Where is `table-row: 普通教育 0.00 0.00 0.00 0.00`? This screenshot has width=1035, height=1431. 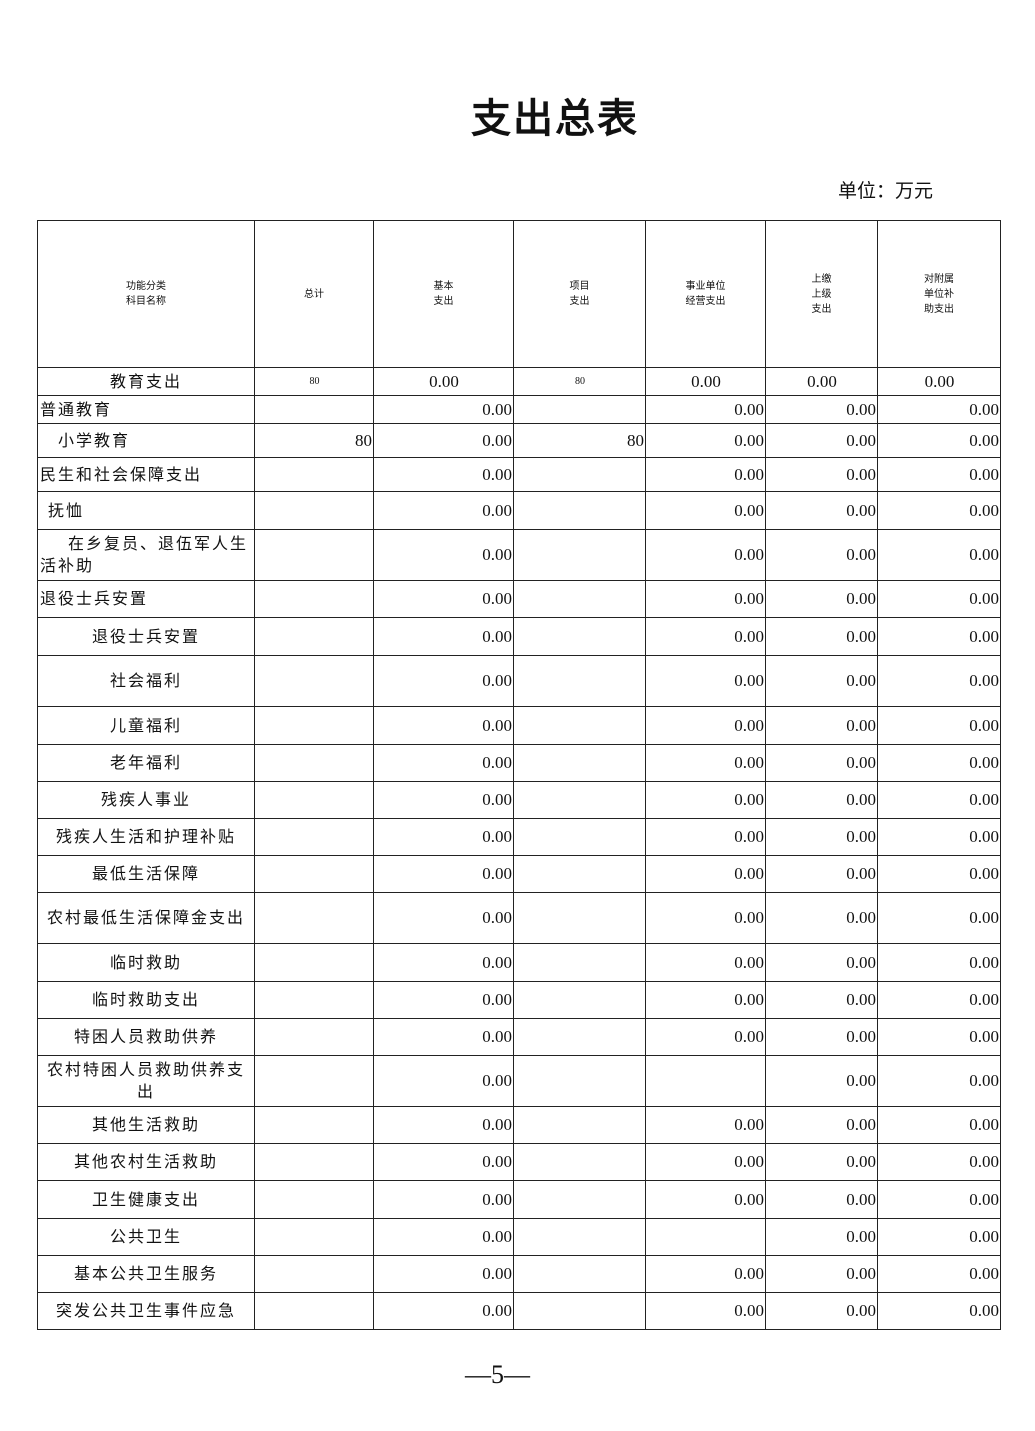
table-row: 普通教育 0.00 0.00 0.00 0.00 is located at coordinates (519, 409).